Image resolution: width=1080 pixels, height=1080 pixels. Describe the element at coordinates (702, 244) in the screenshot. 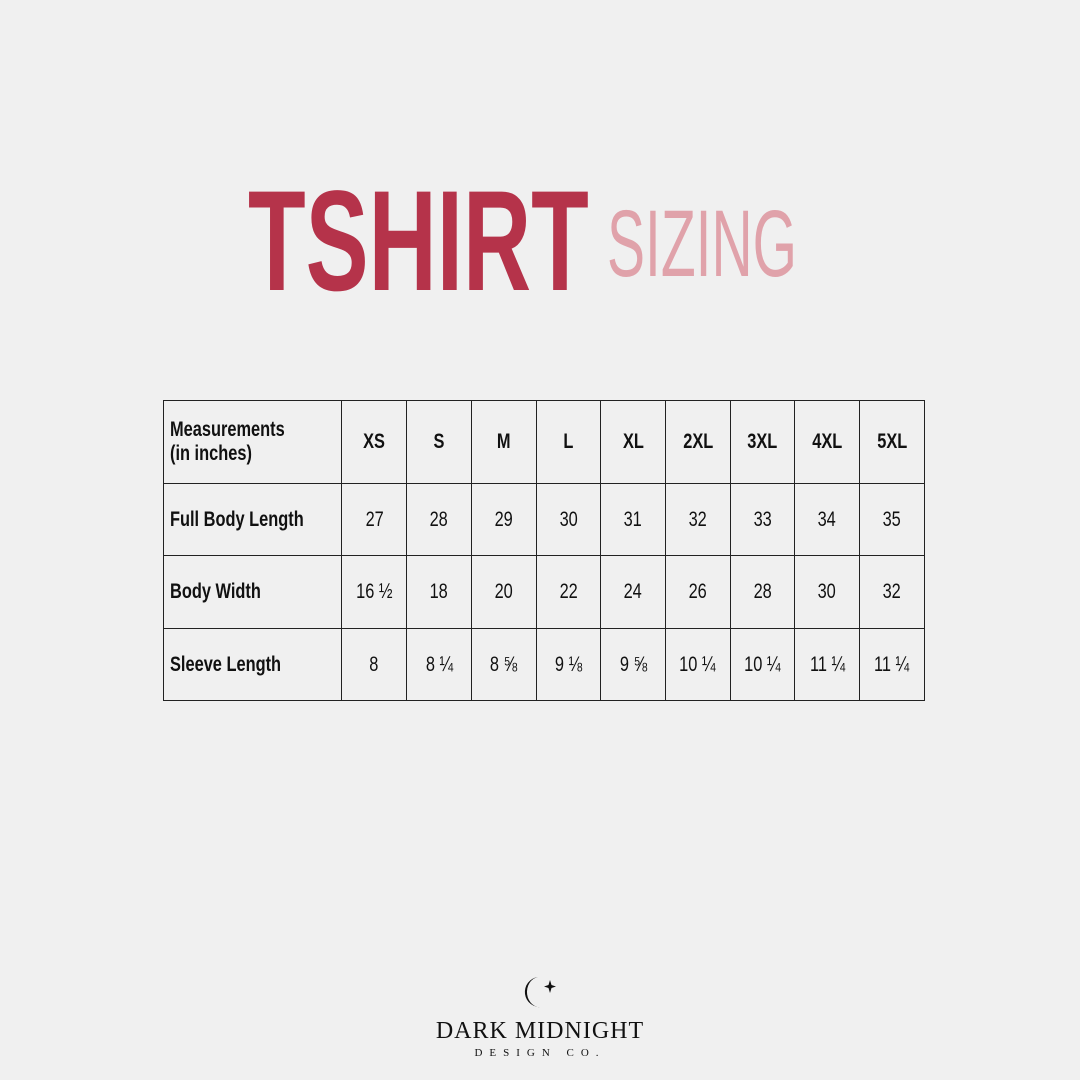

I see `title-secondary: SIZING` at that location.